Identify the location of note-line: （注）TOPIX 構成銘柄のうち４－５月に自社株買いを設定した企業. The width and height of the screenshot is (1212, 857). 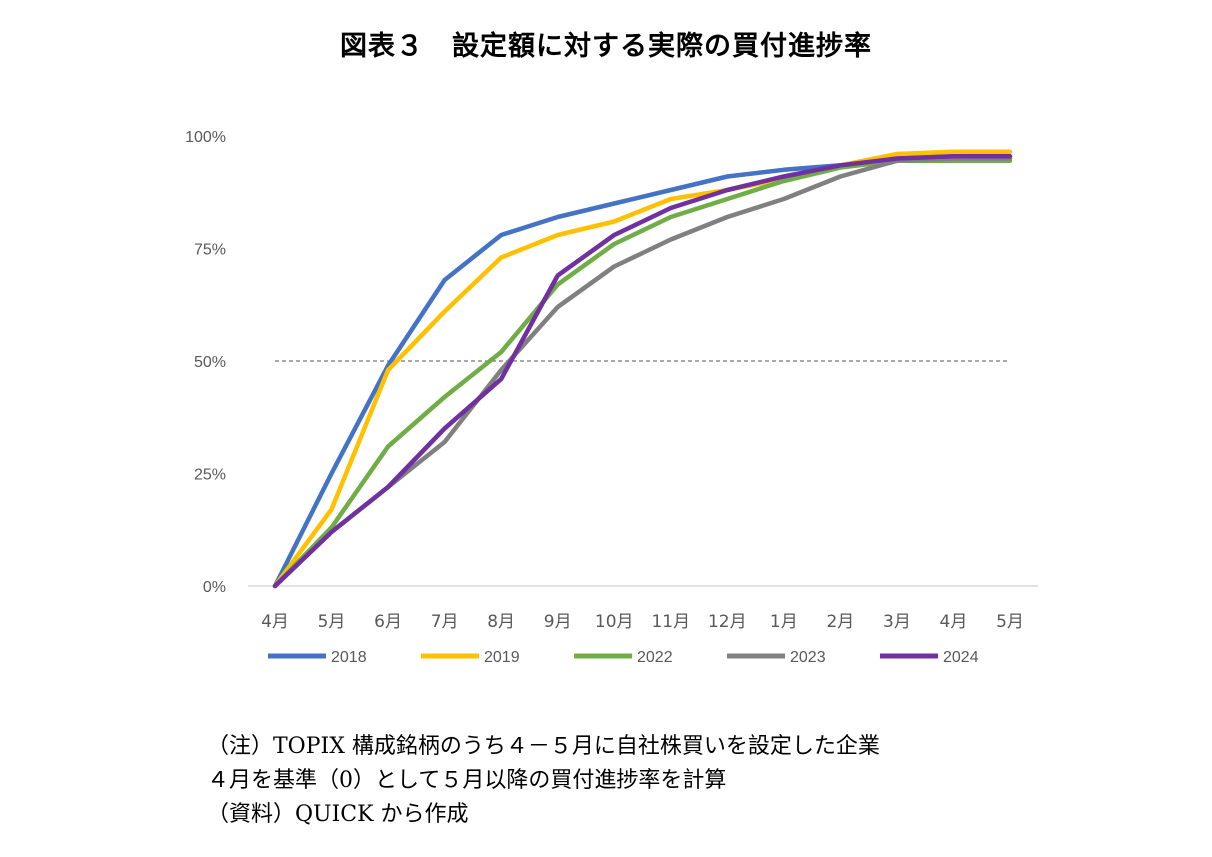
(543, 746).